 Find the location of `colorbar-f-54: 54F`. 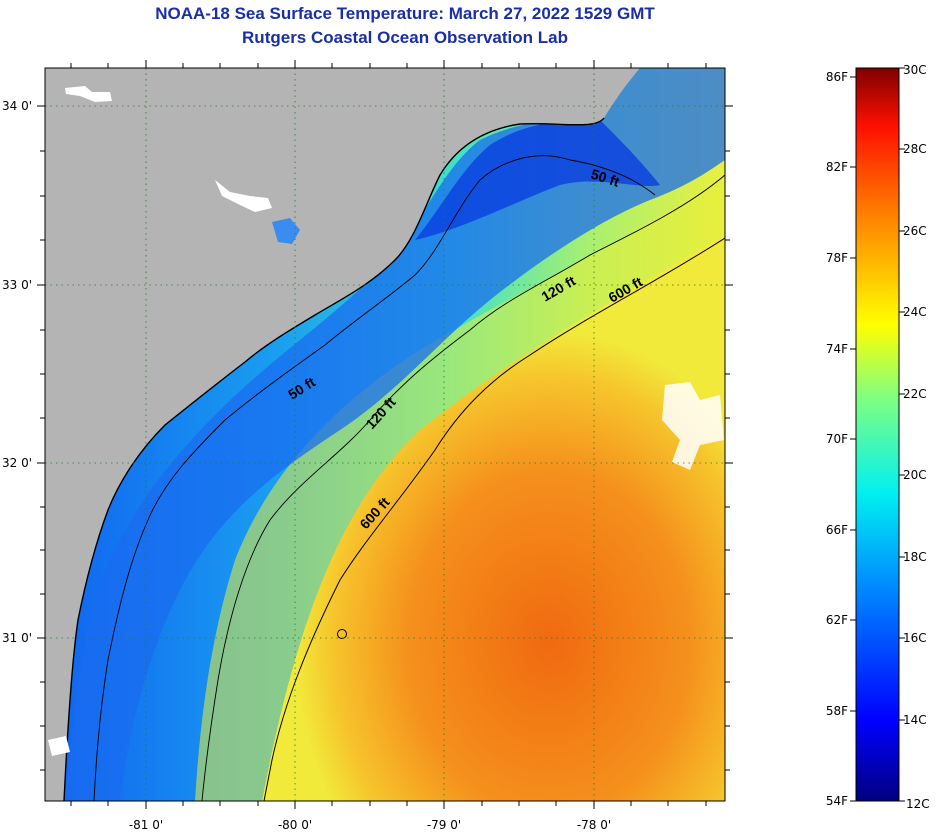

colorbar-f-54: 54F is located at coordinates (837, 801).